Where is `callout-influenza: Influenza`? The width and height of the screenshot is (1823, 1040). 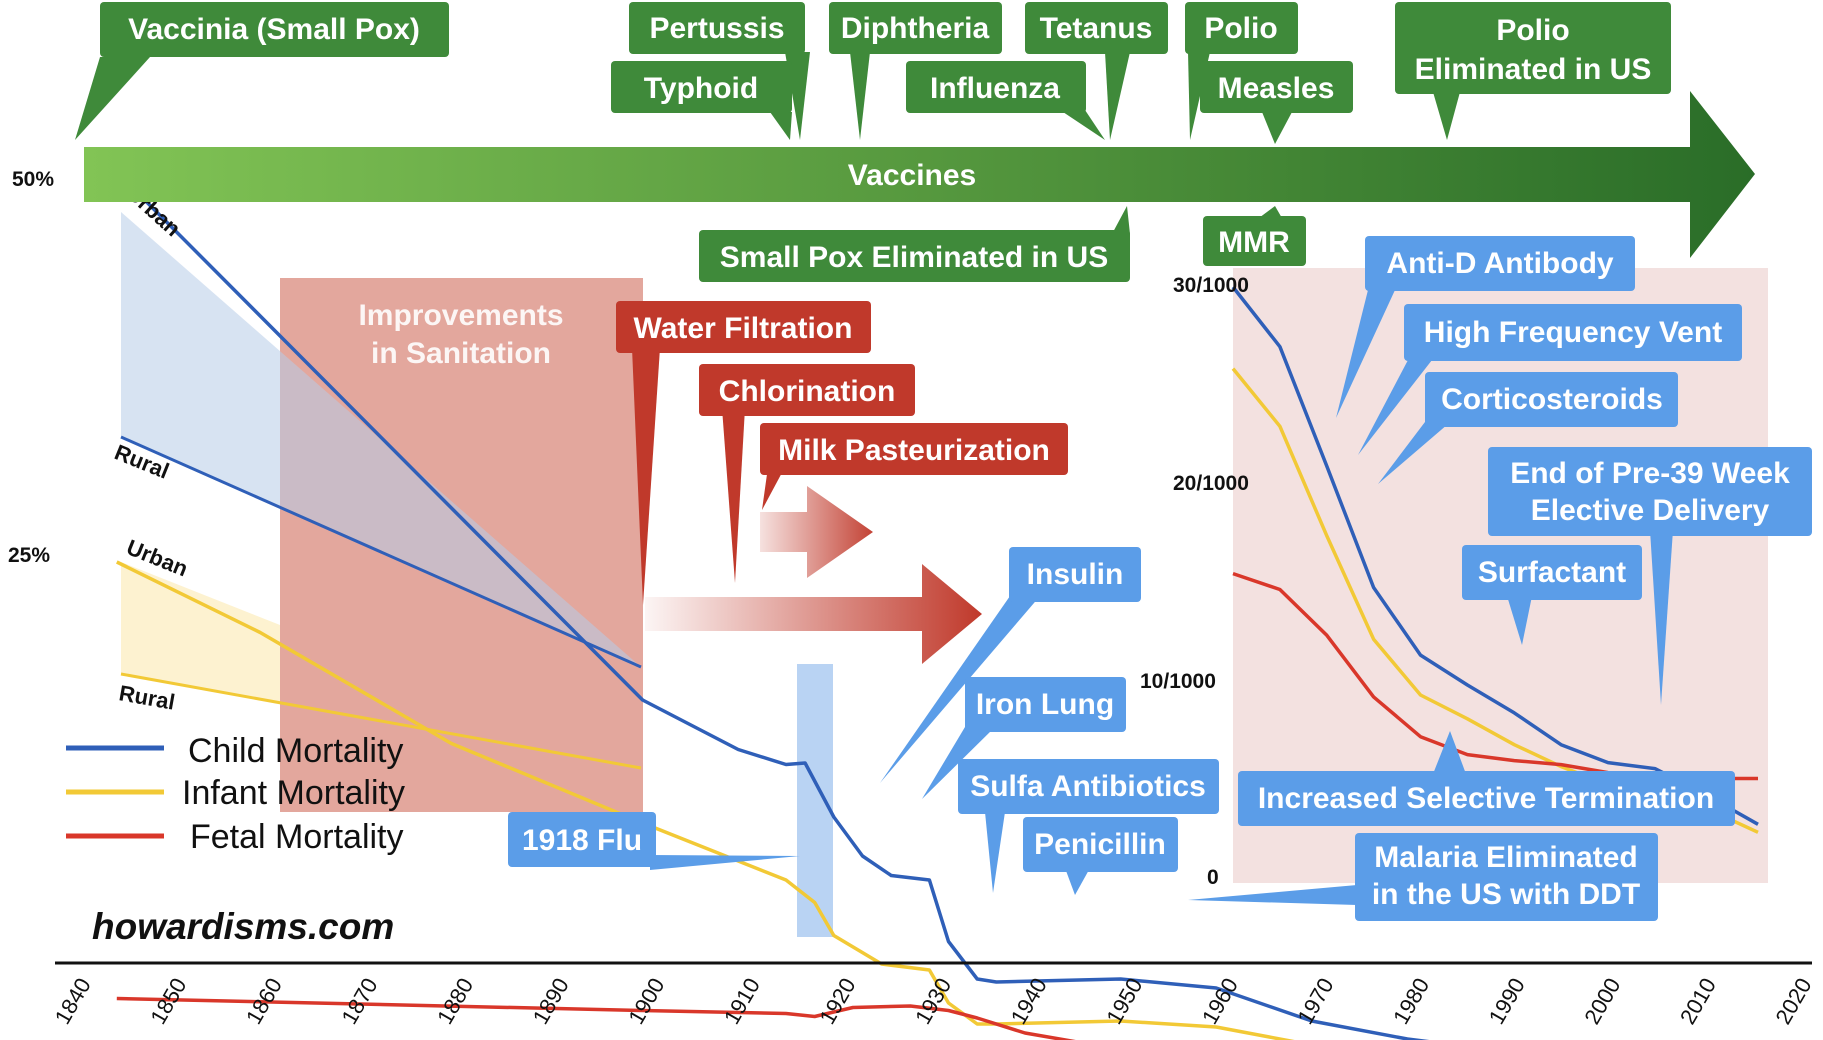
callout-influenza: Influenza is located at coordinates (1005, 100).